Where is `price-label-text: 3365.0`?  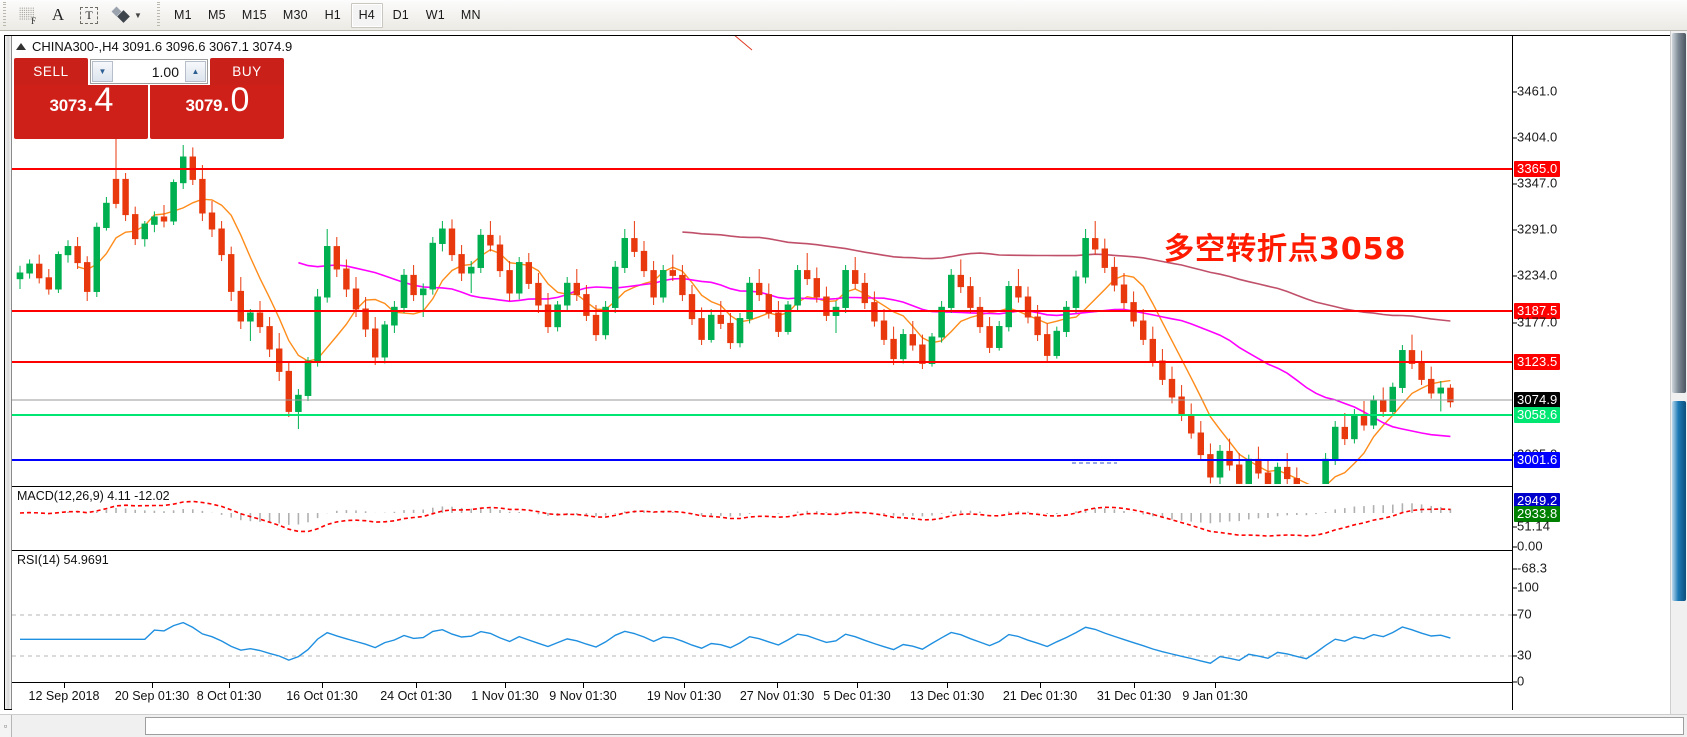
price-label-text: 3365.0 is located at coordinates (1537, 168).